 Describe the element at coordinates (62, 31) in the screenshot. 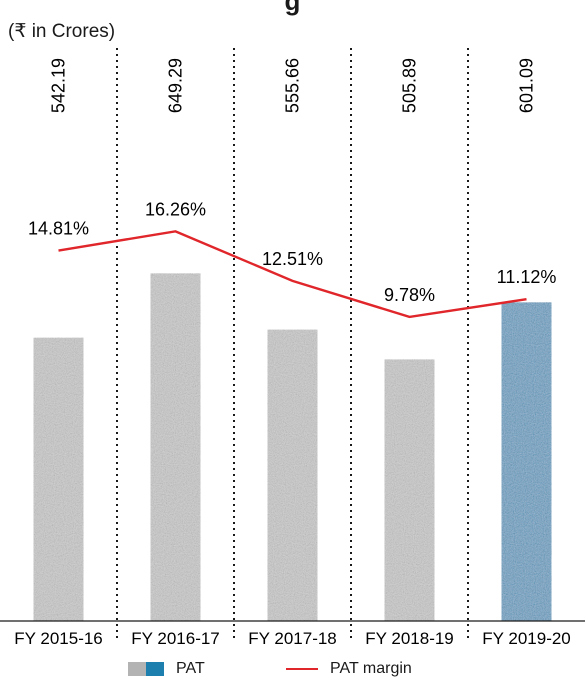

I see `unit-label: (₹ in Crores)` at that location.